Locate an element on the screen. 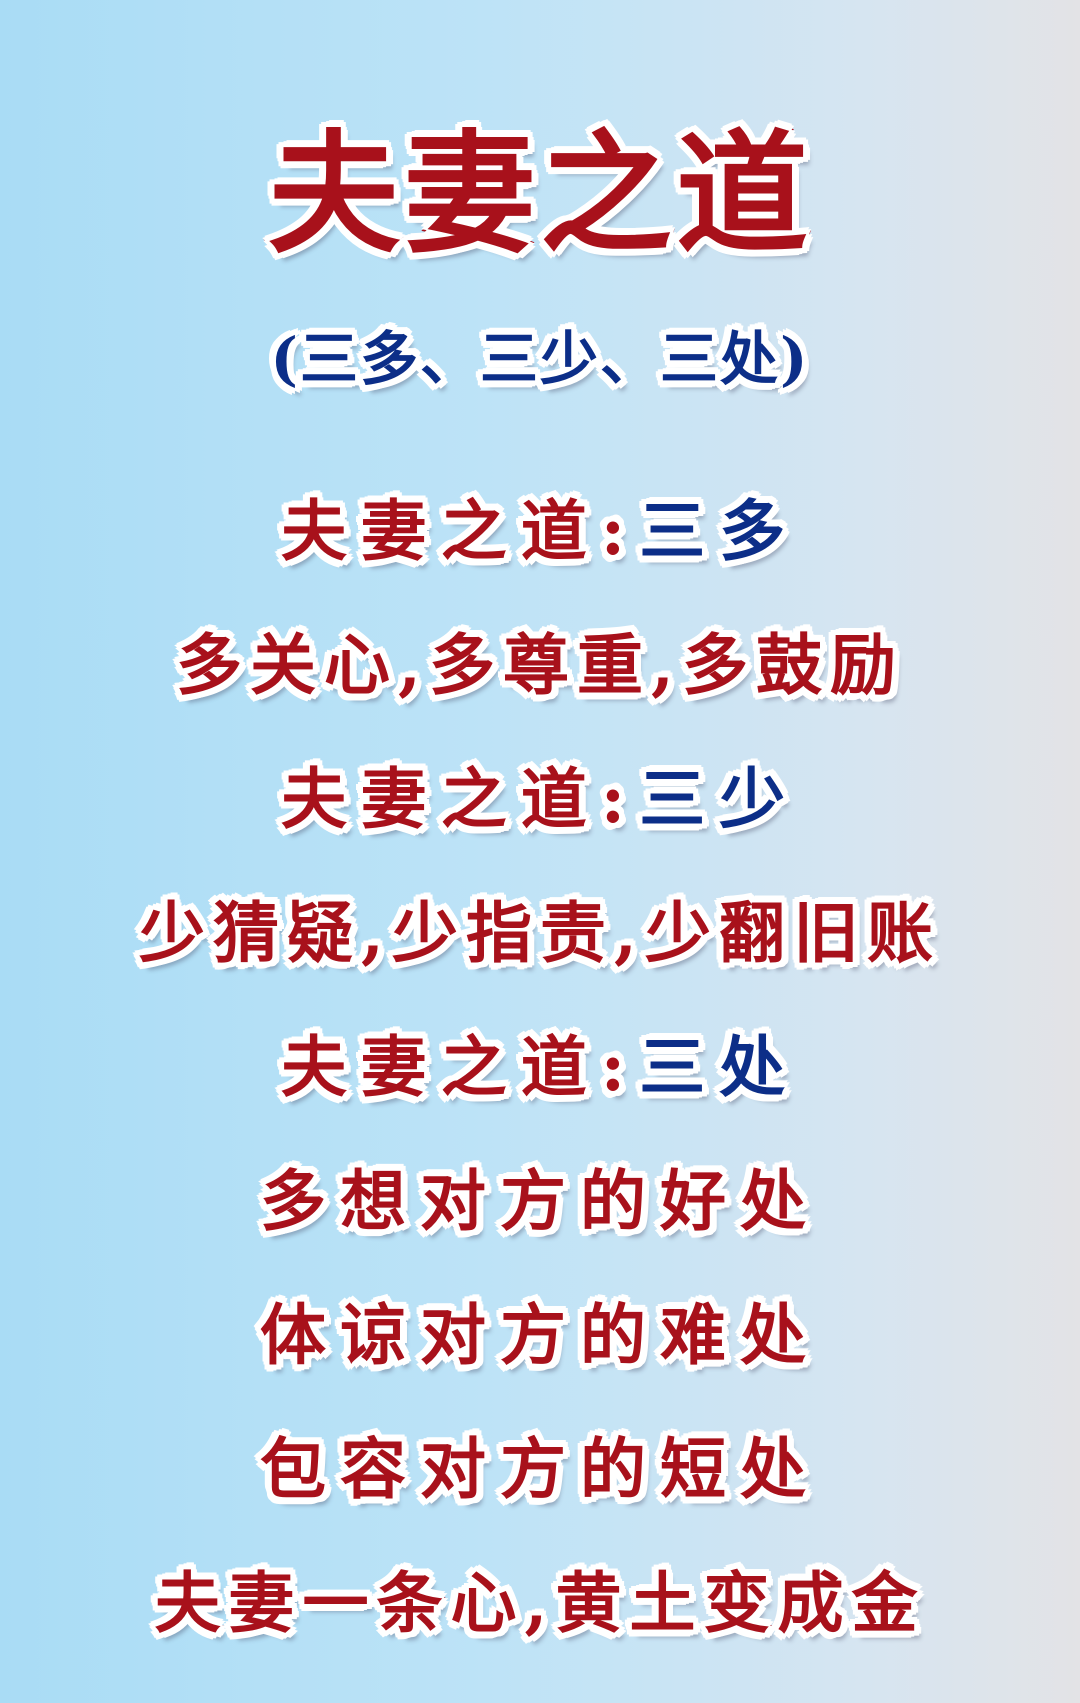 The height and width of the screenshot is (1703, 1080). heading-three-more: 夫妻之道:三多 is located at coordinates (540, 526).